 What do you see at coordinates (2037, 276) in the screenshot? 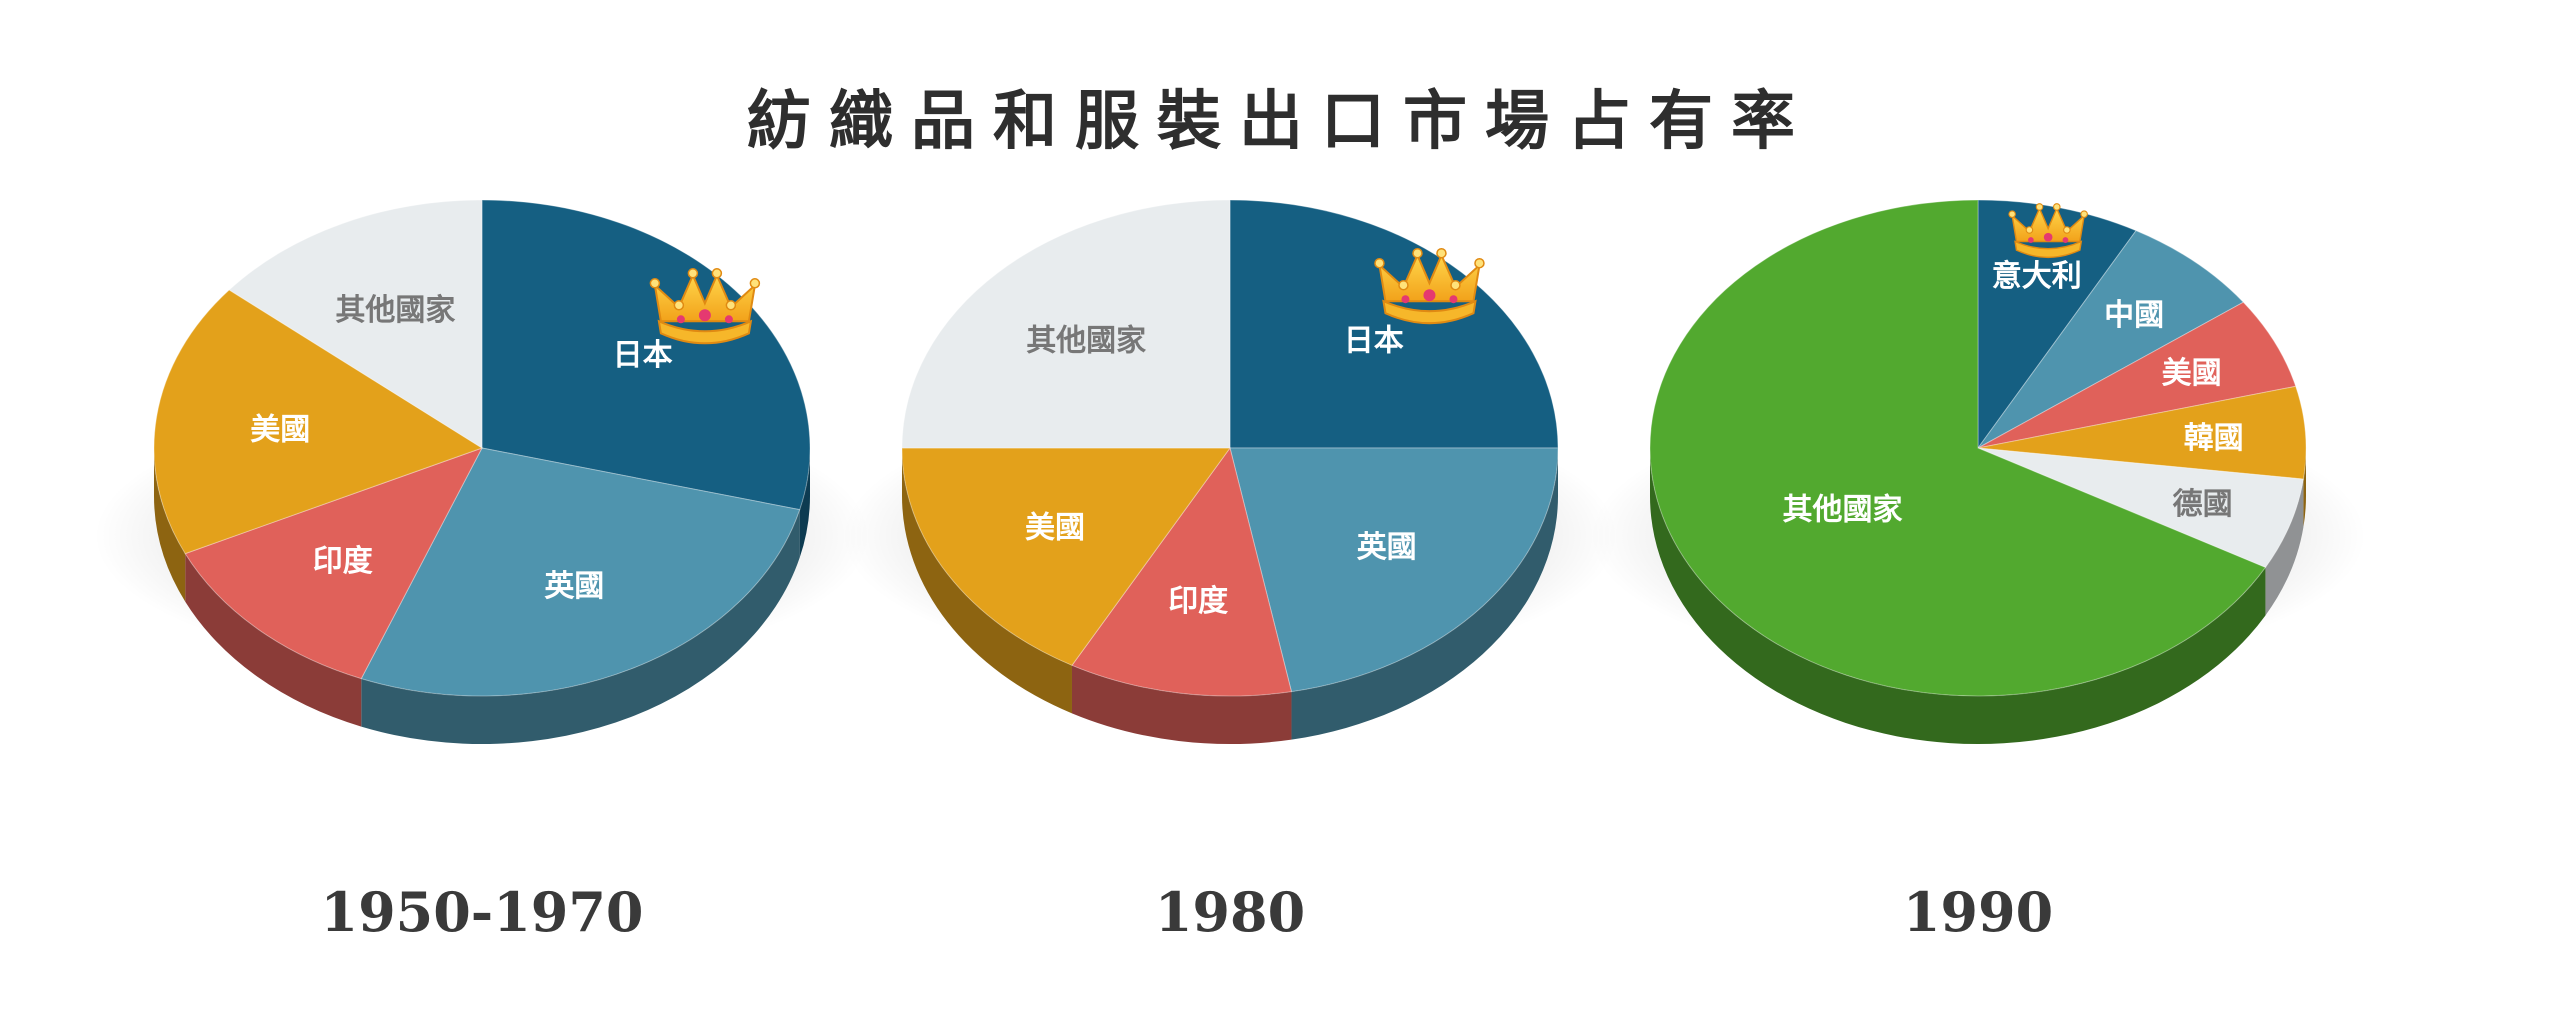
I see `slice-label-slice-0: 意大利` at bounding box center [2037, 276].